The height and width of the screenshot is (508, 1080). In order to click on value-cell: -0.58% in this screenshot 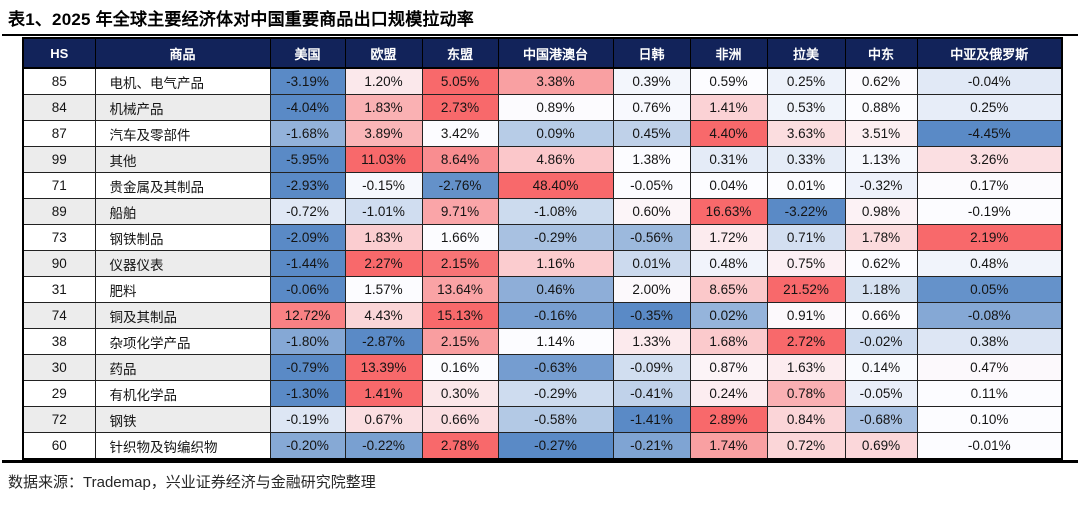, I will do `click(555, 419)`.